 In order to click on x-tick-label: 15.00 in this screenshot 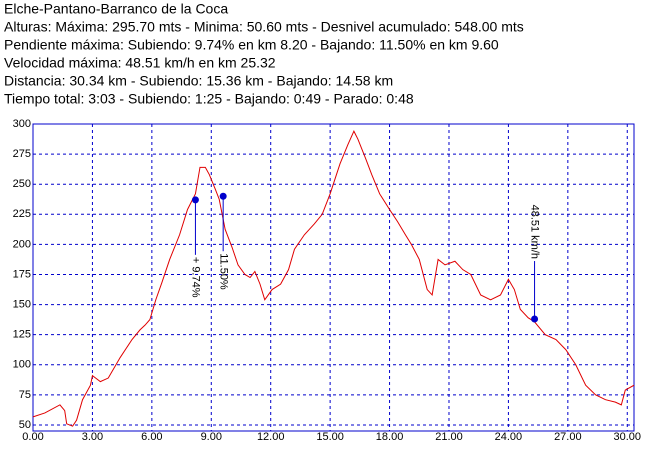, I will do `click(330, 437)`.